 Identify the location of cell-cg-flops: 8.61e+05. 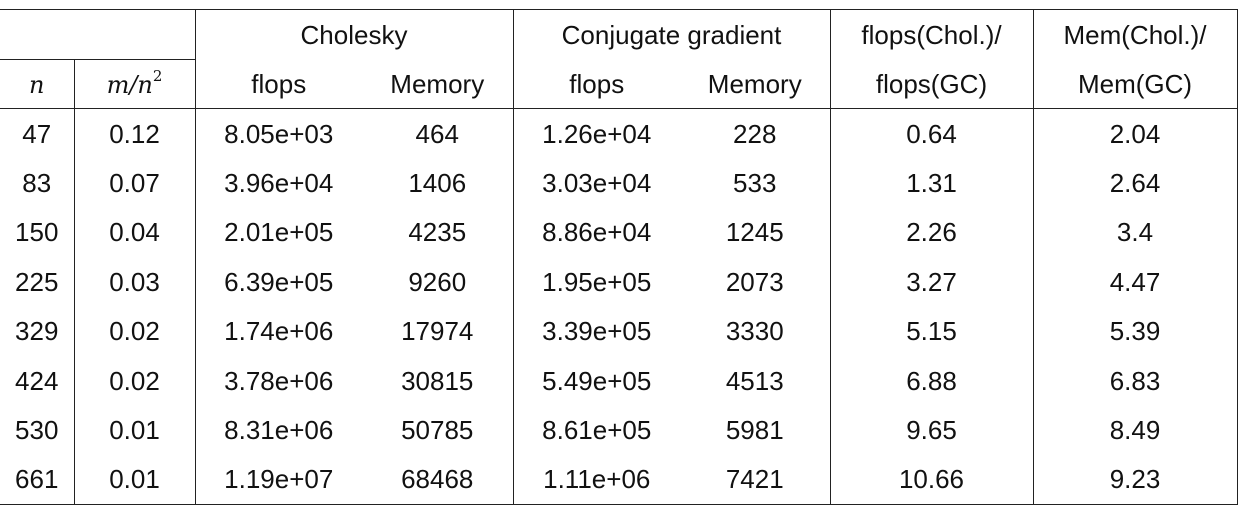
(596, 430).